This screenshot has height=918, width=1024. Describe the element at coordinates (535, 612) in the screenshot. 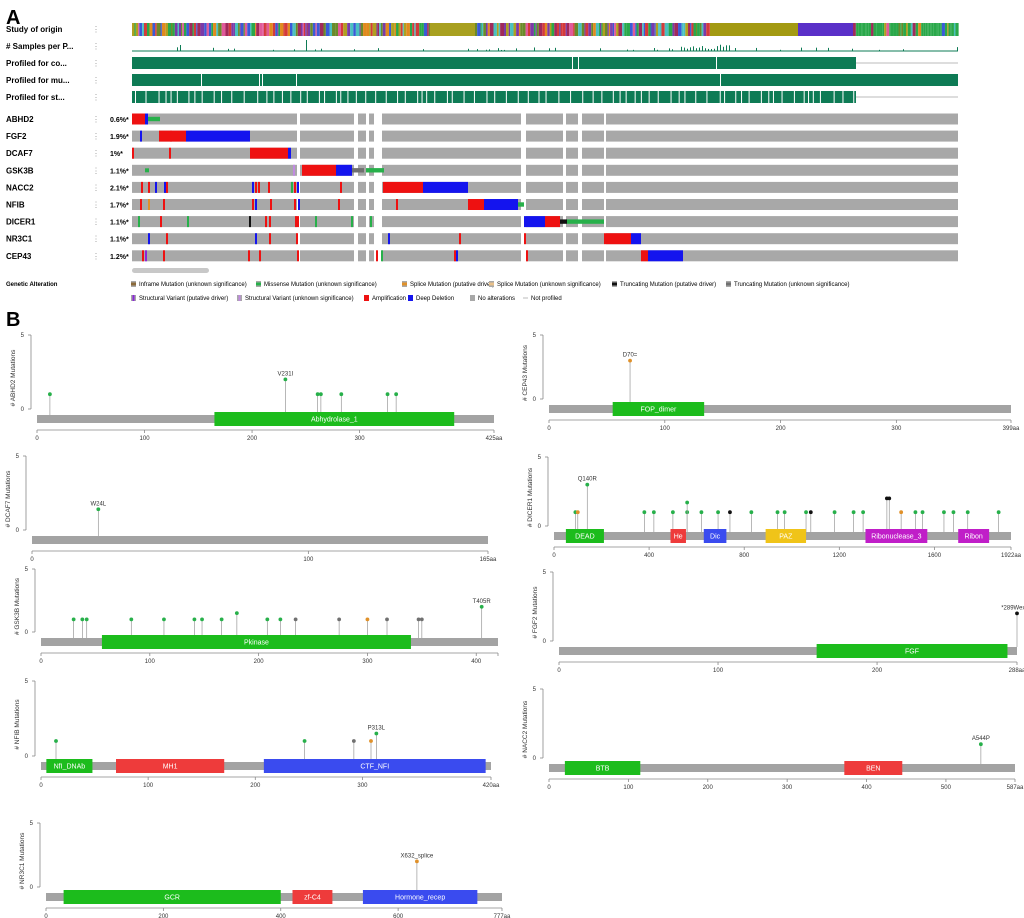

I see `y-axis-label: # FGF2 Mutations` at that location.